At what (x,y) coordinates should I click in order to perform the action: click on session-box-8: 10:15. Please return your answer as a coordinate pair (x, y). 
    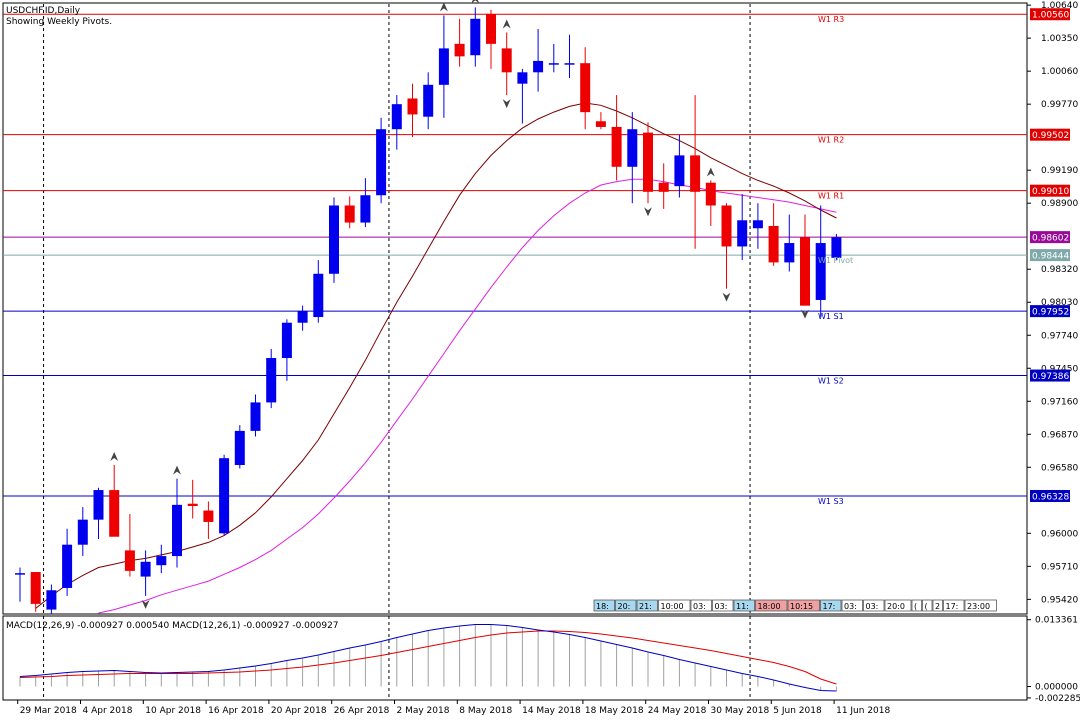
    Looking at the image, I should click on (803, 605).